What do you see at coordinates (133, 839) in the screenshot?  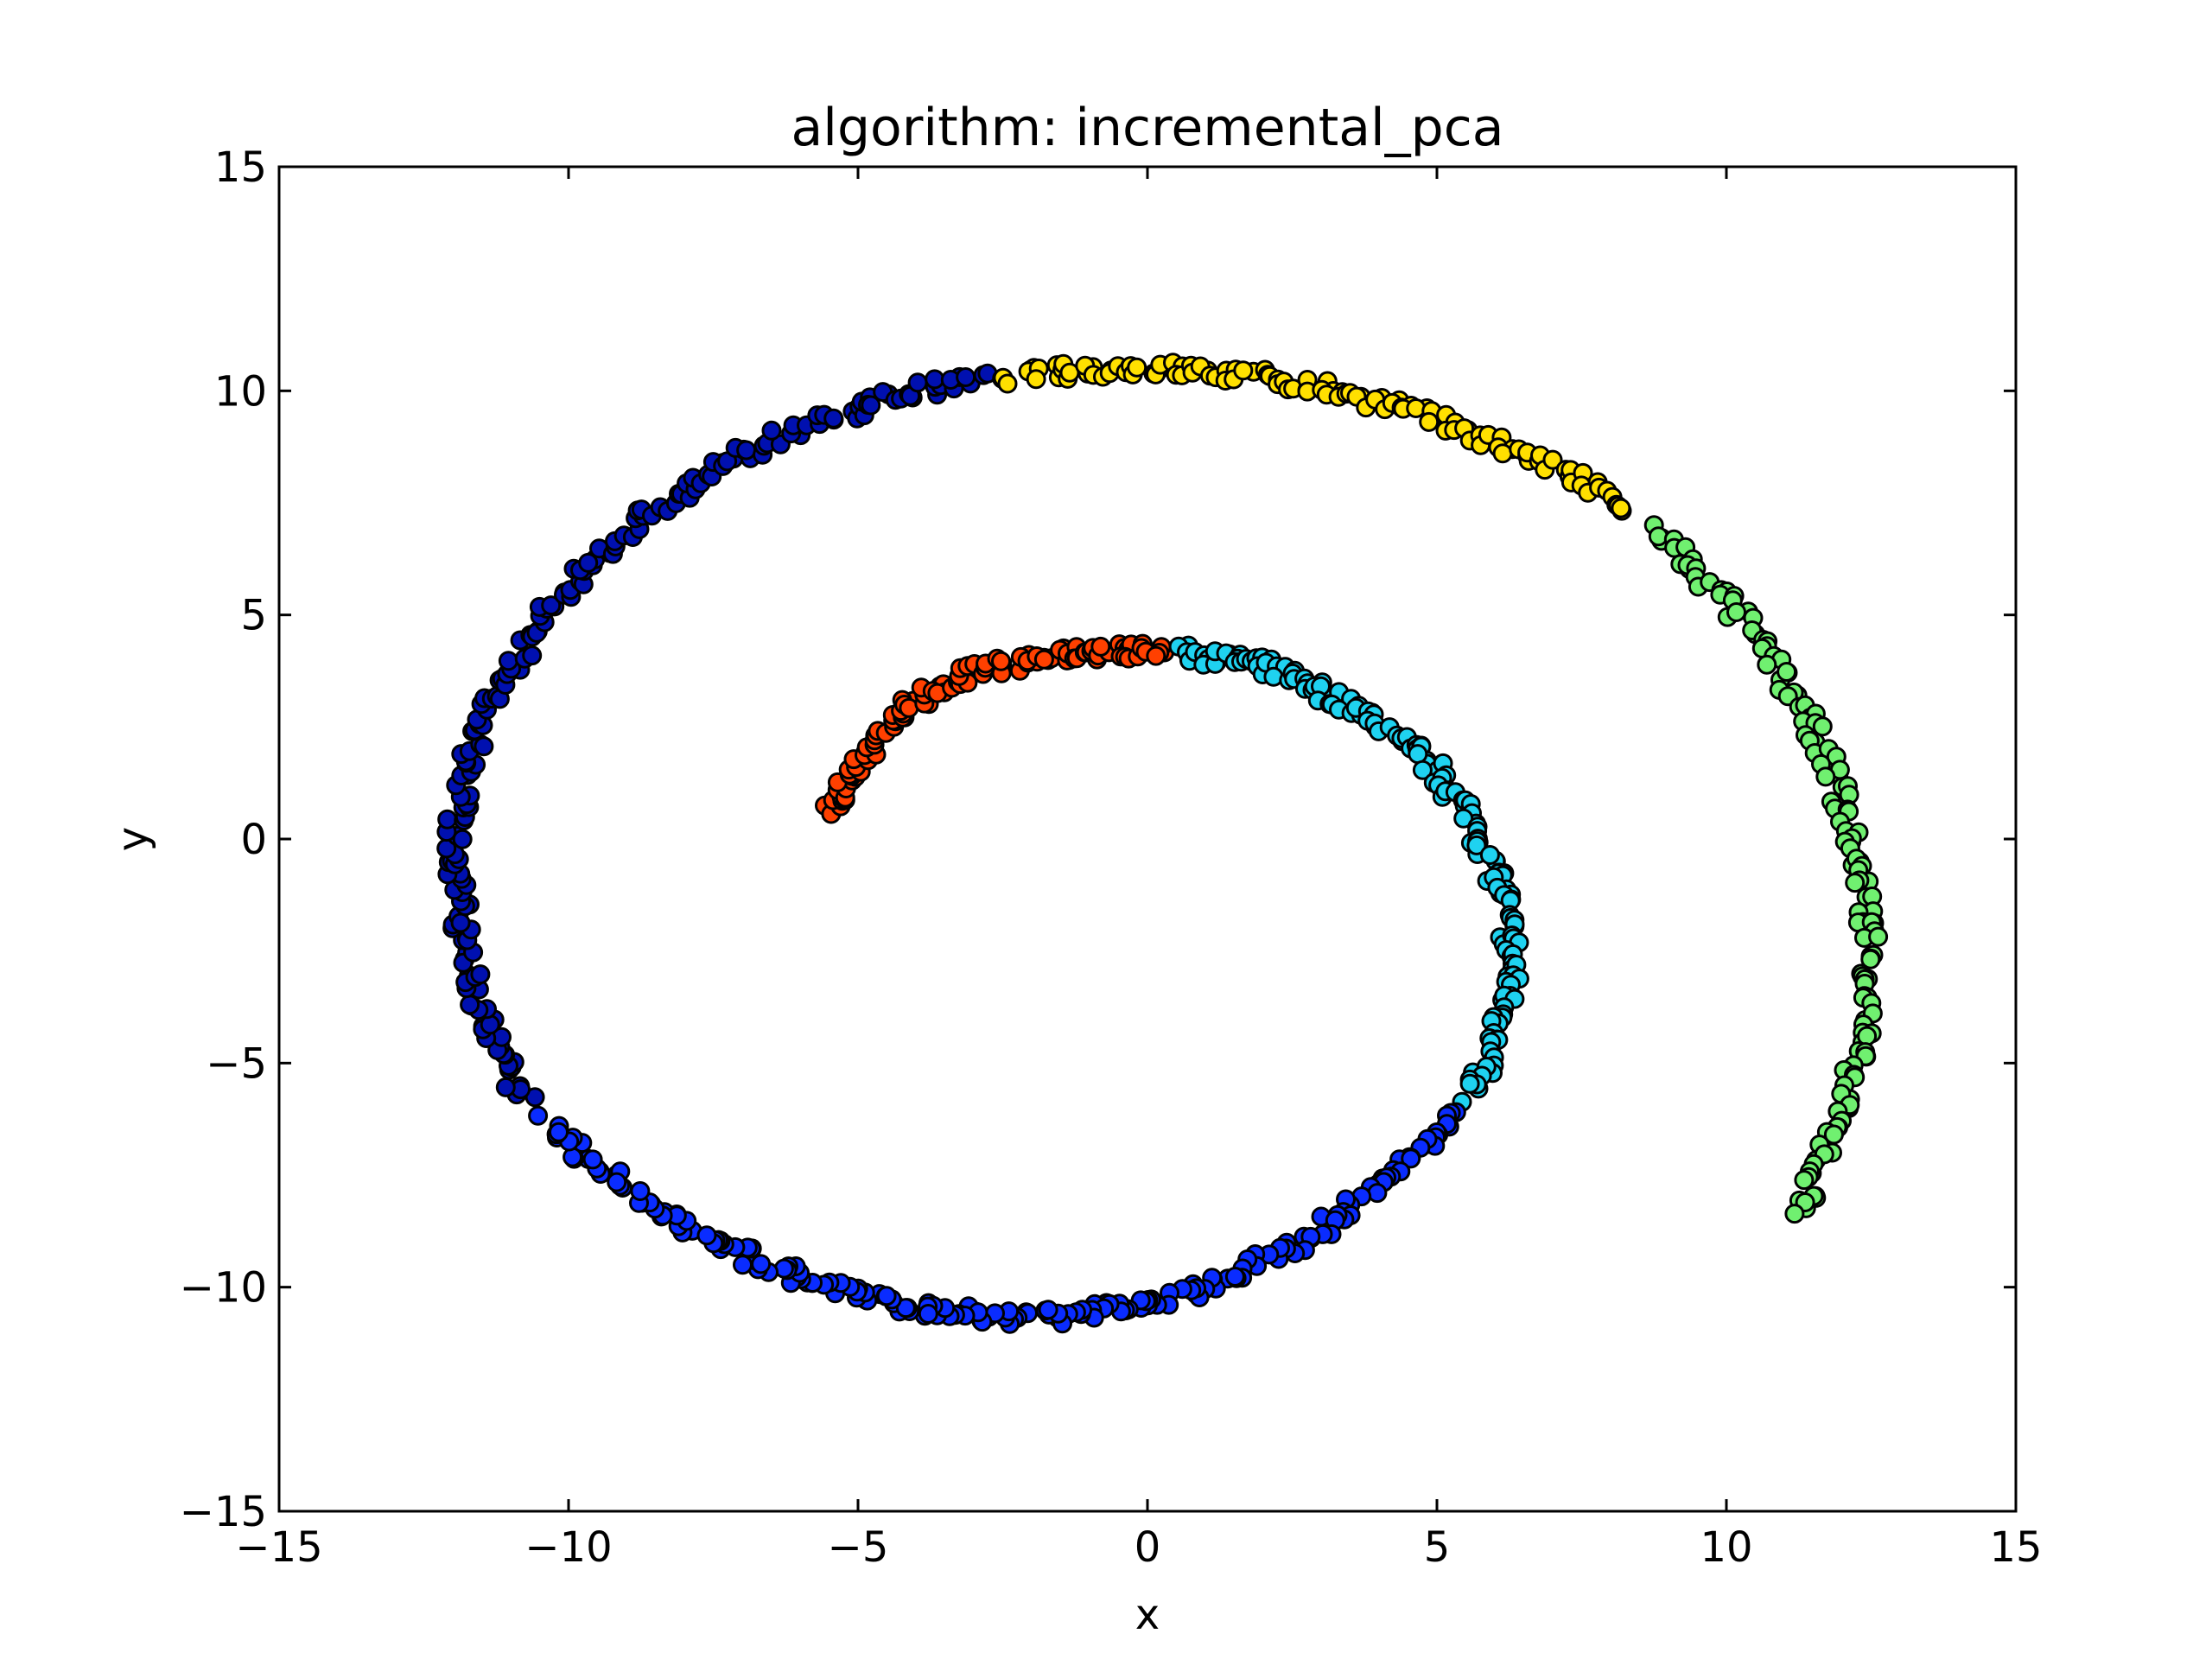 I see `y-axis-label: y` at bounding box center [133, 839].